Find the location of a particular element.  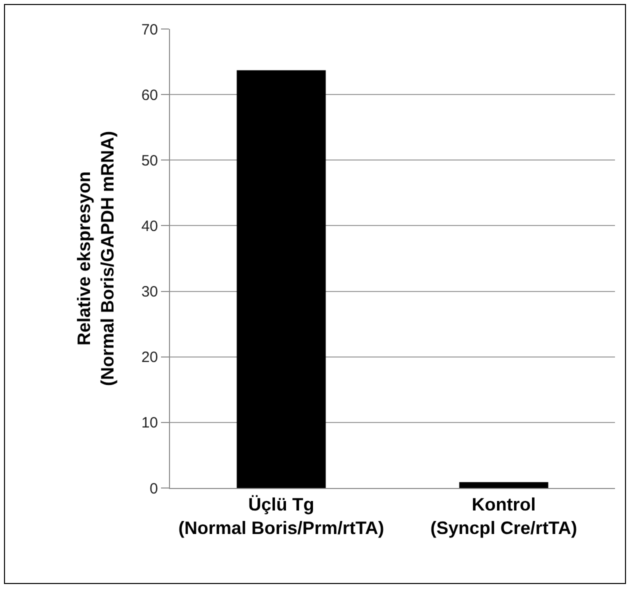

y-tick-label: 30 is located at coordinates (149, 292).